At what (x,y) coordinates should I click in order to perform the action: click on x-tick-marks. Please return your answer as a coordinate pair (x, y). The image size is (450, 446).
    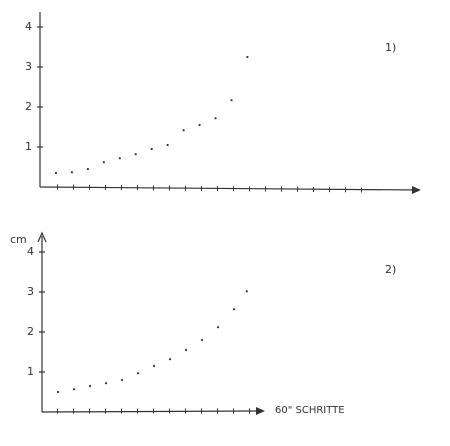
    Looking at the image, I should click on (211, 188).